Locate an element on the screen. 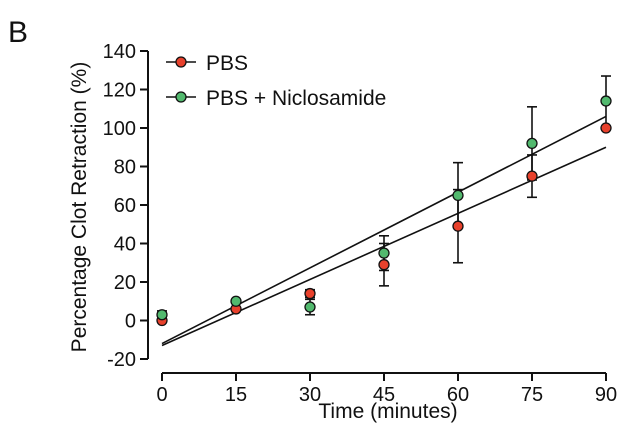 Image resolution: width=627 pixels, height=428 pixels. x-tick-label: 45 is located at coordinates (384, 395).